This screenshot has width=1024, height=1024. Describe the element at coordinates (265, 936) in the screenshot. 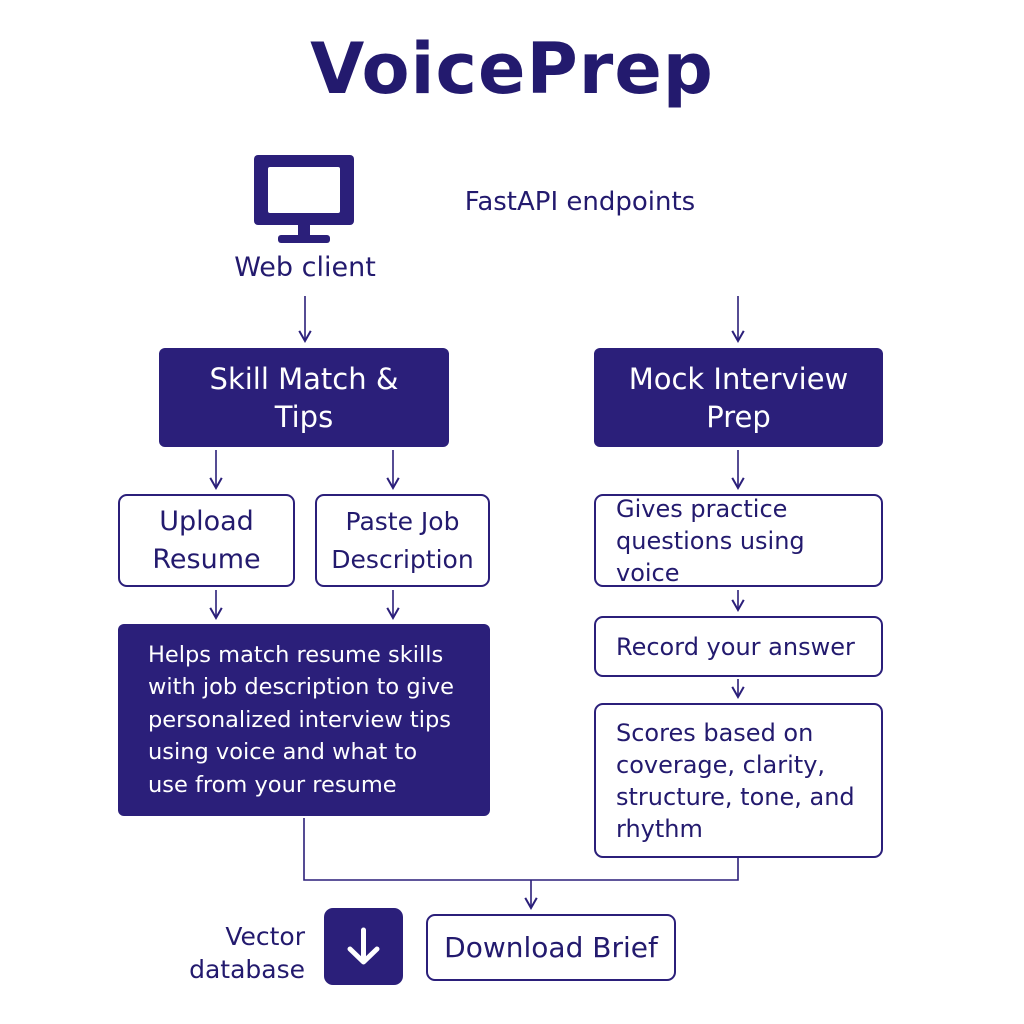

I see `vector-database-line1: Vector` at that location.